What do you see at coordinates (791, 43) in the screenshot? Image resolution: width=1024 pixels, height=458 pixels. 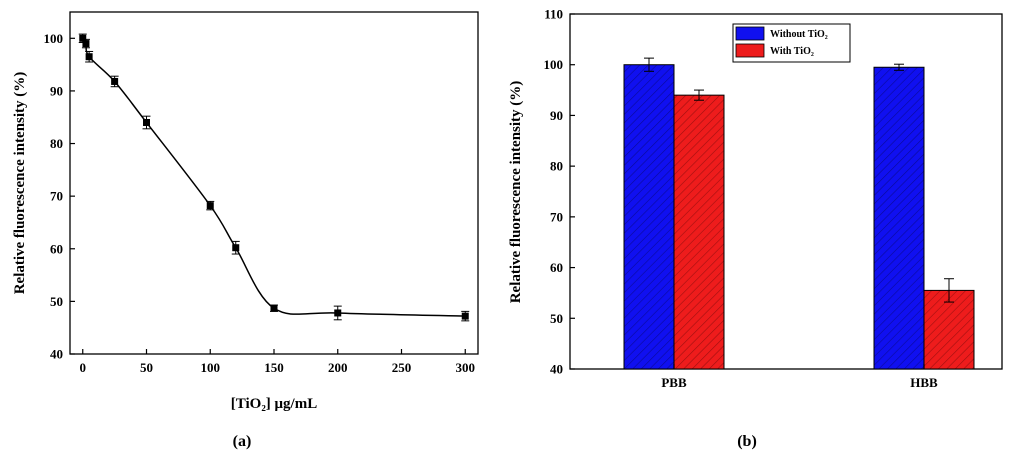 I see `legend: Without TiO₂ With TiO₂` at bounding box center [791, 43].